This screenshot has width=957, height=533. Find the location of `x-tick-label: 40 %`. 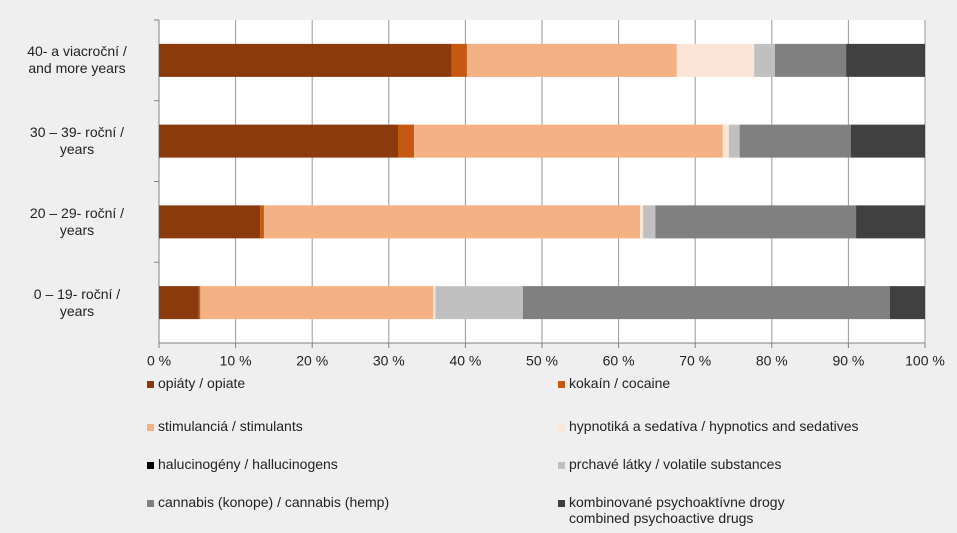

x-tick-label: 40 % is located at coordinates (465, 361).